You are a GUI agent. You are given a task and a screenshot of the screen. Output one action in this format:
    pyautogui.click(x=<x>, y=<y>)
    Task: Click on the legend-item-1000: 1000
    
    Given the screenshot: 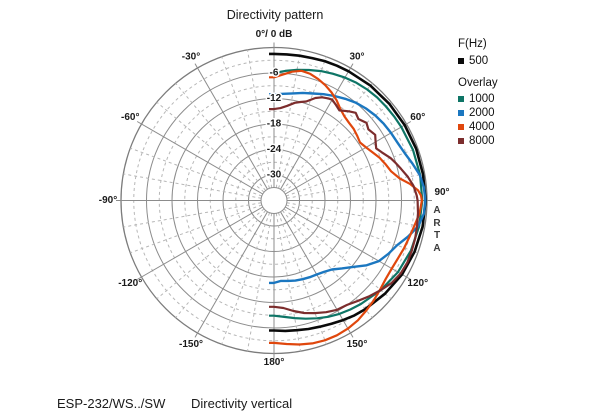 What is the action you would take?
    pyautogui.click(x=478, y=99)
    